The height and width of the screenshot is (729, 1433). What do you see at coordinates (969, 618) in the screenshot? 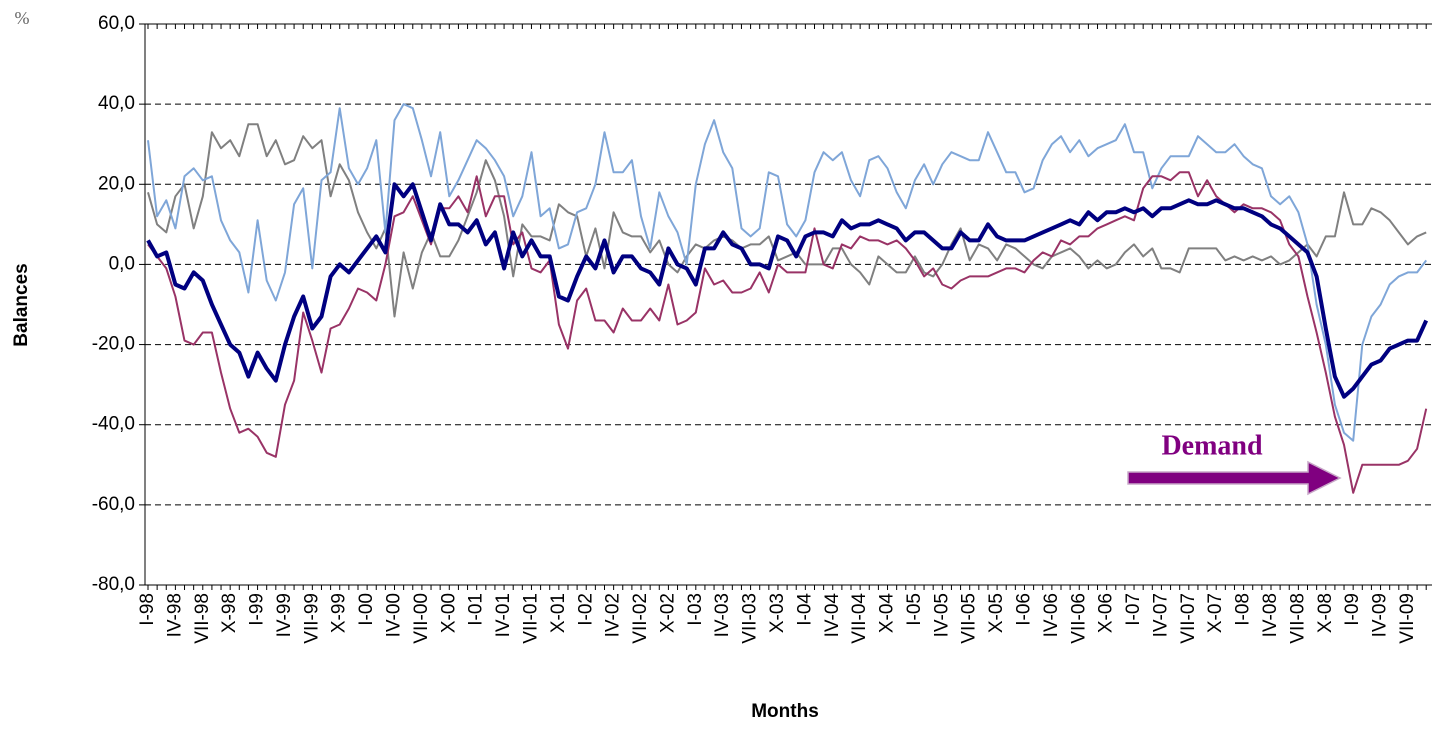
I see `x-tick-label: VII-05` at bounding box center [969, 618].